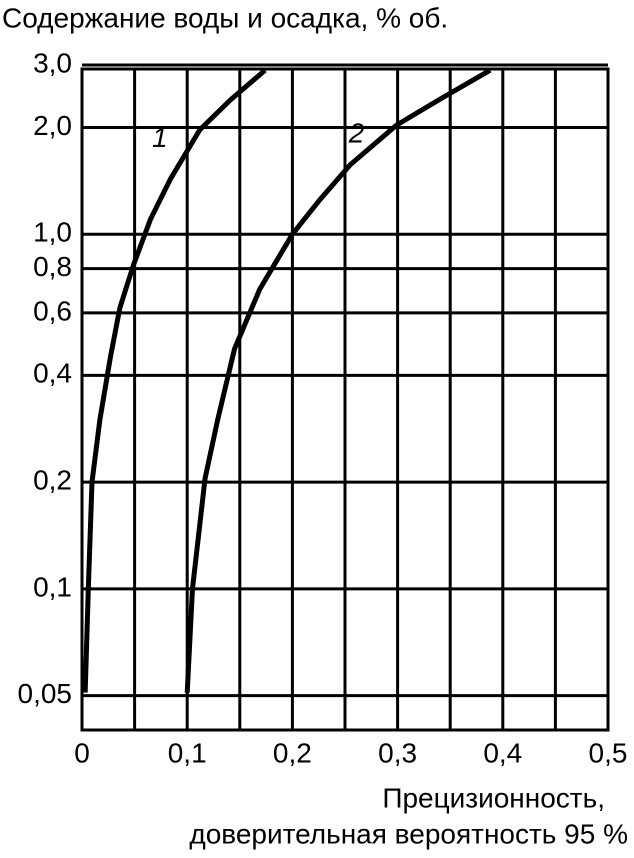  I want to click on y-tick-label: 0,6, so click(52, 310).